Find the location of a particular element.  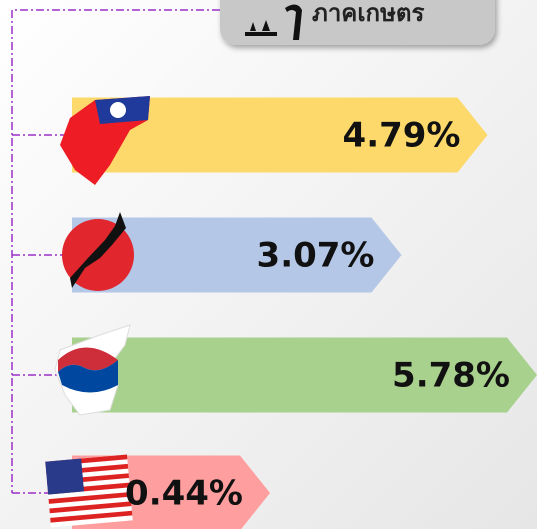

chart-title: ภาคเกษตร is located at coordinates (368, 13).